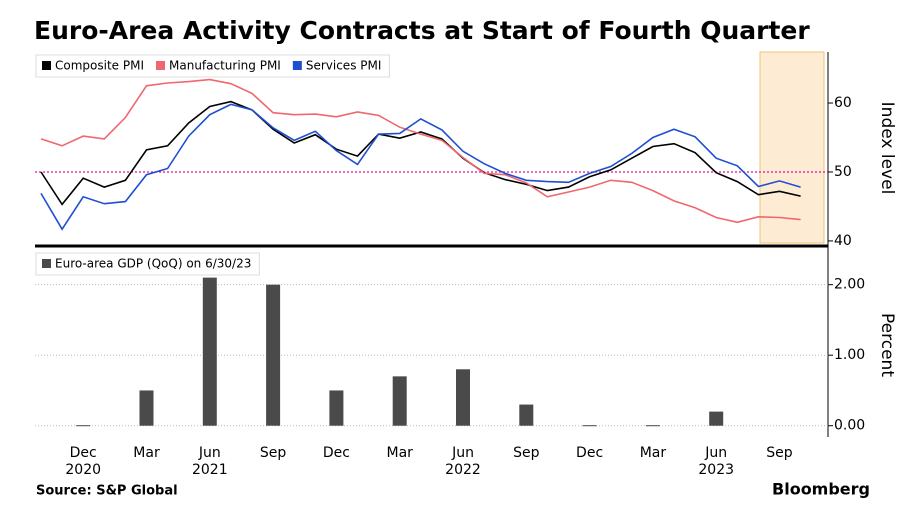 The height and width of the screenshot is (523, 916). I want to click on legend-label: Manufacturing PMI, so click(225, 66).